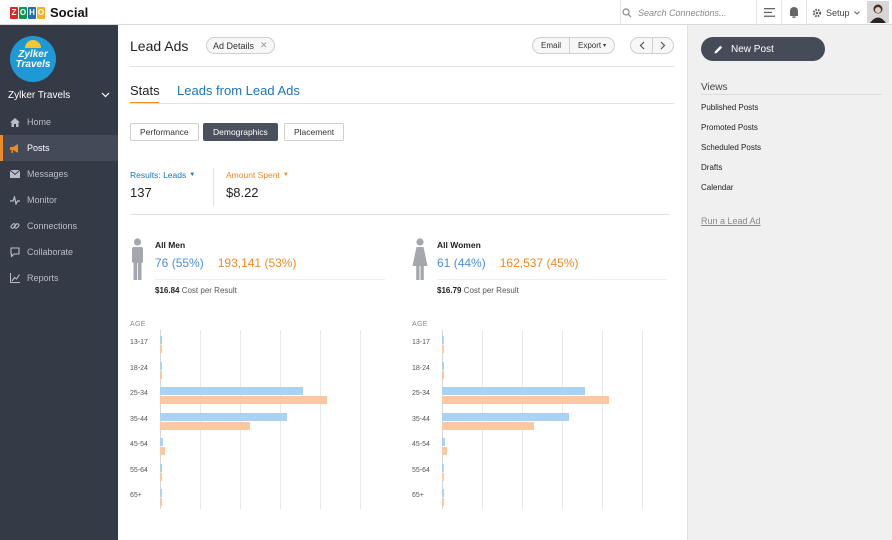 The image size is (892, 540). I want to click on ad-details-chip: Ad Details ✕, so click(240, 45).